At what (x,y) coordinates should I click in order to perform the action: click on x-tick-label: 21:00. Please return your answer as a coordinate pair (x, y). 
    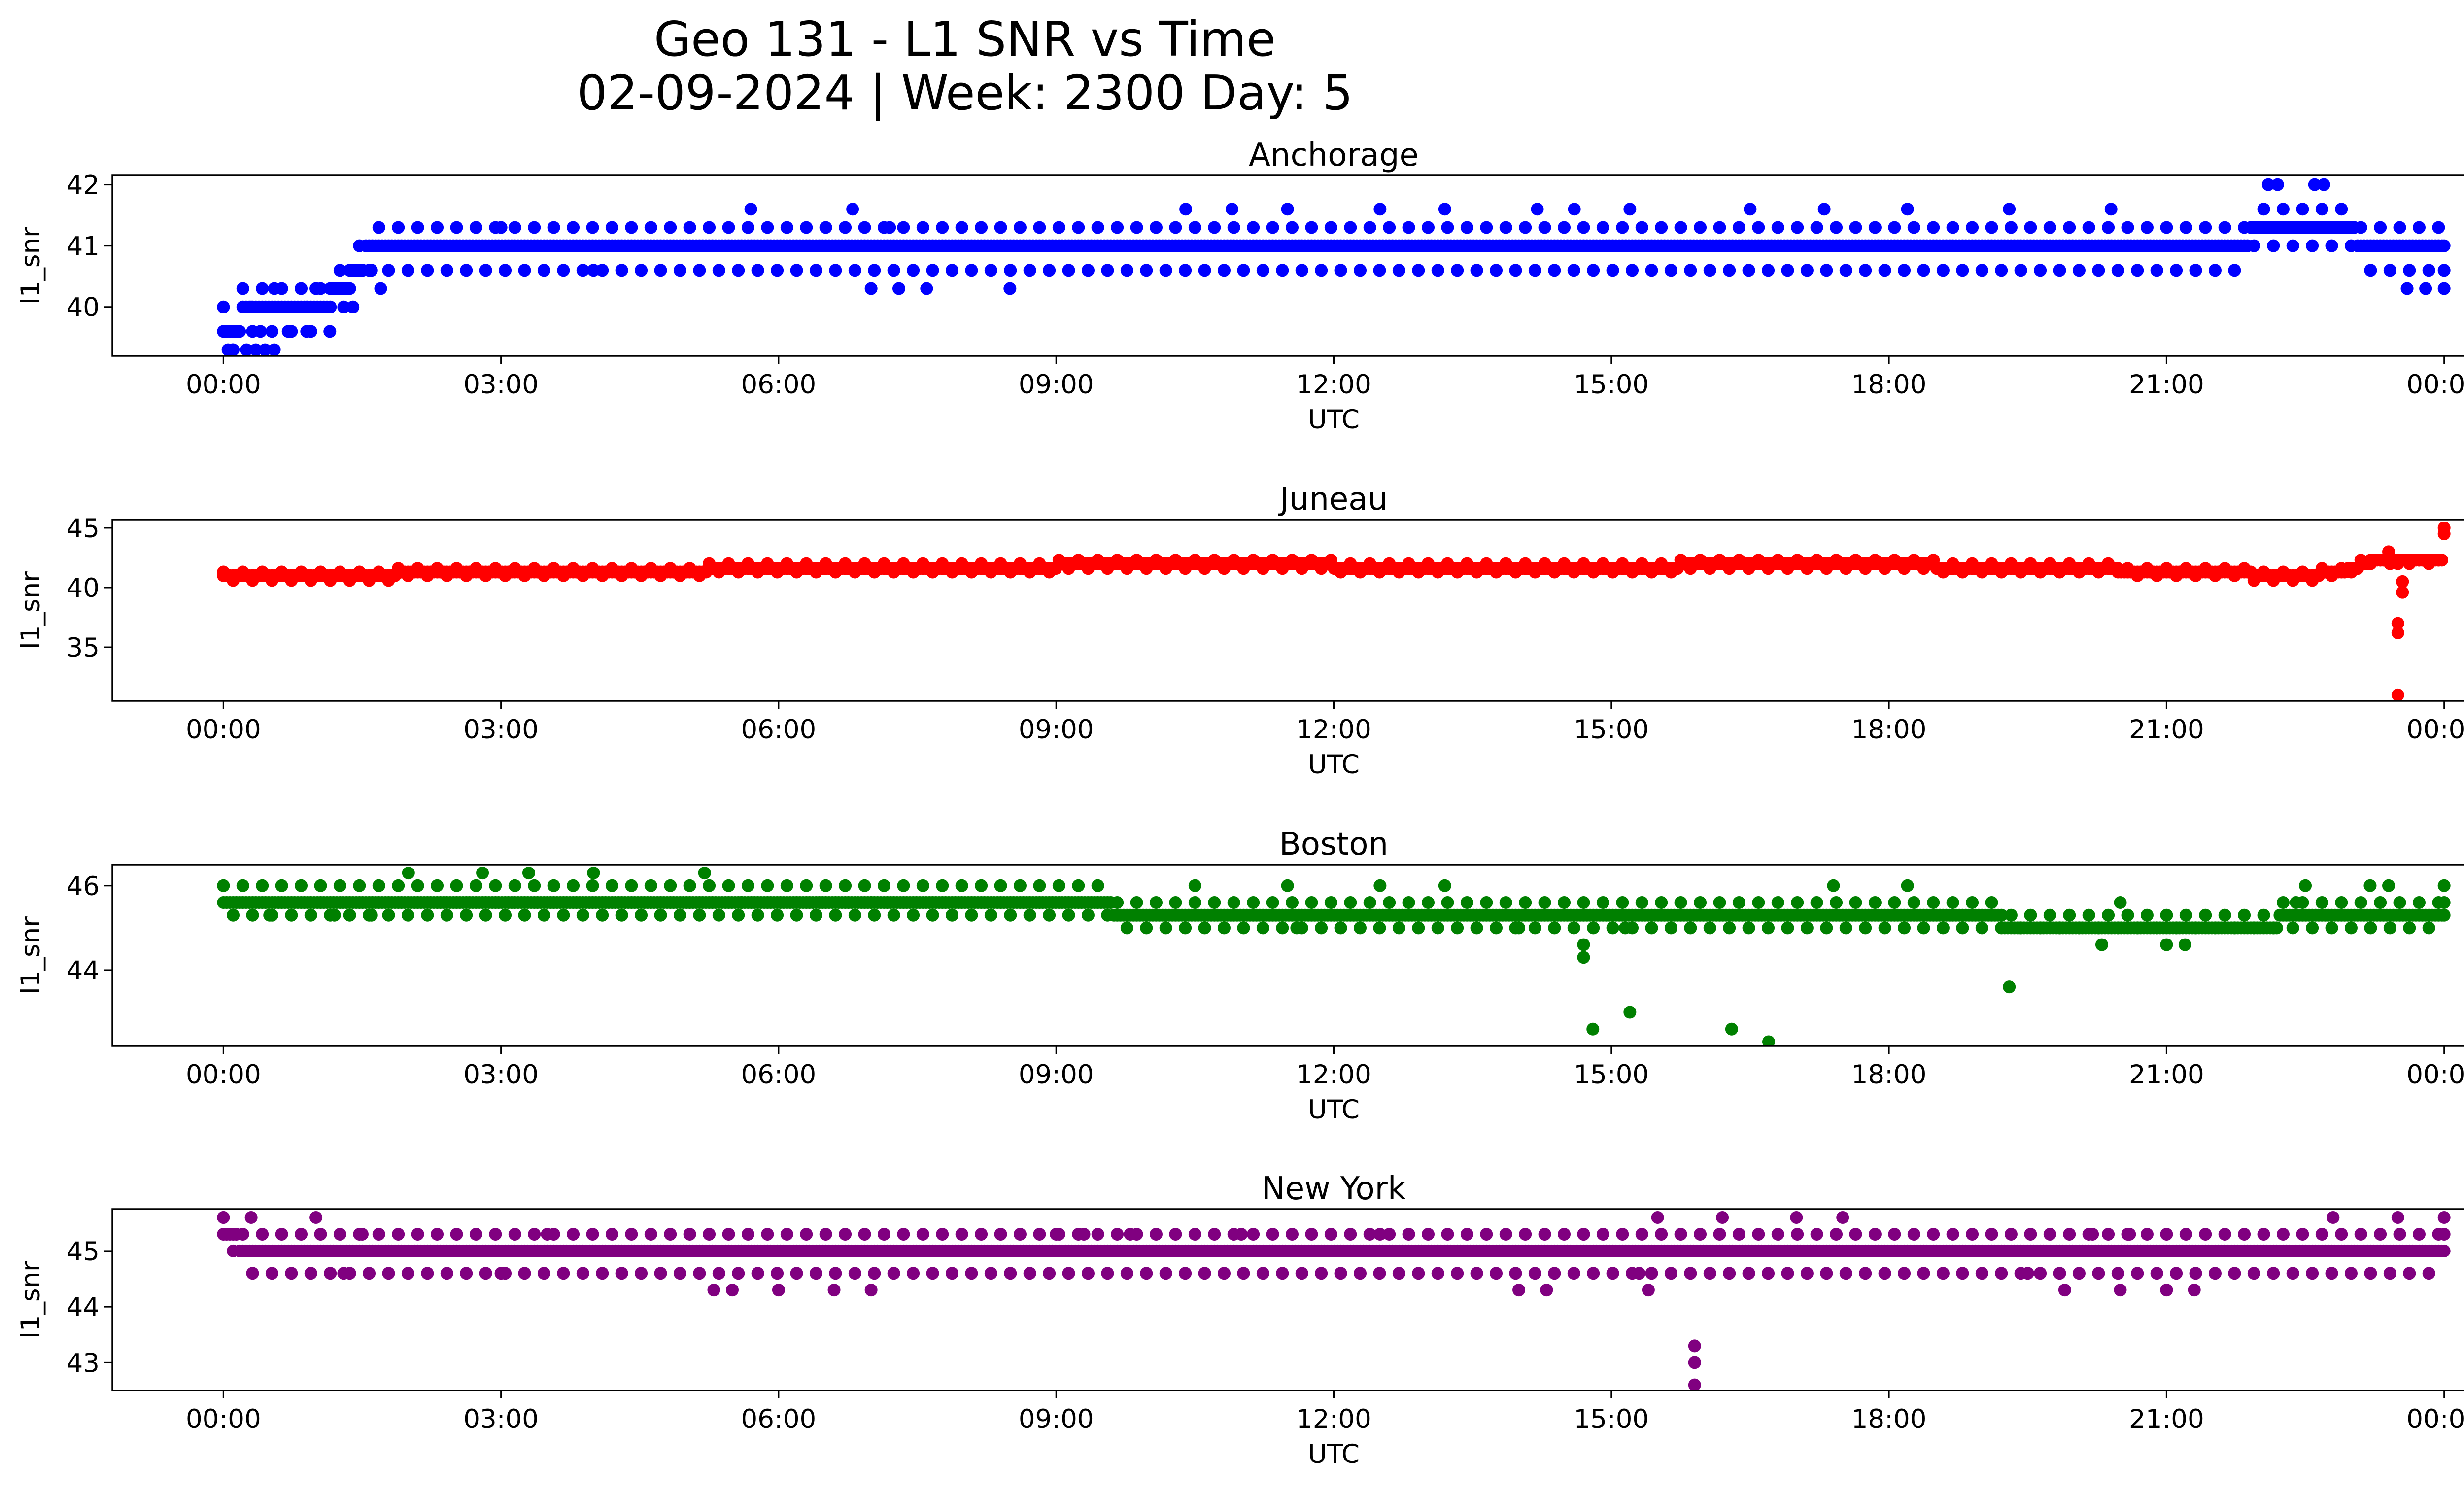
    Looking at the image, I should click on (2166, 1419).